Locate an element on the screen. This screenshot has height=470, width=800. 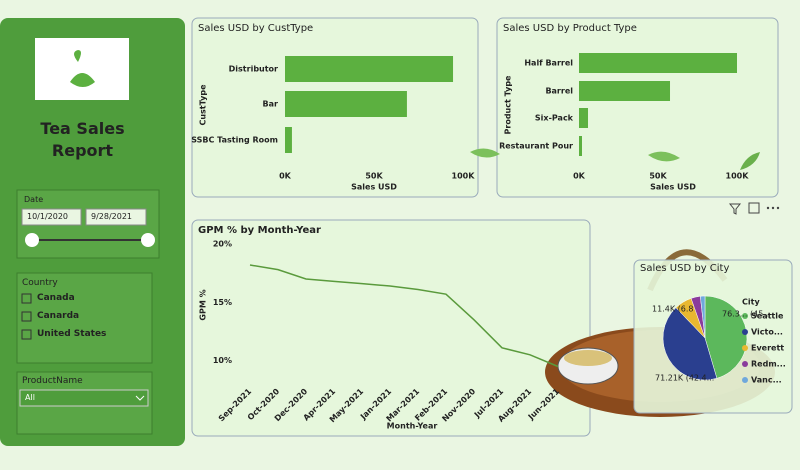
data-label: 11.4K (6.8%) is located at coordinates (678, 309).